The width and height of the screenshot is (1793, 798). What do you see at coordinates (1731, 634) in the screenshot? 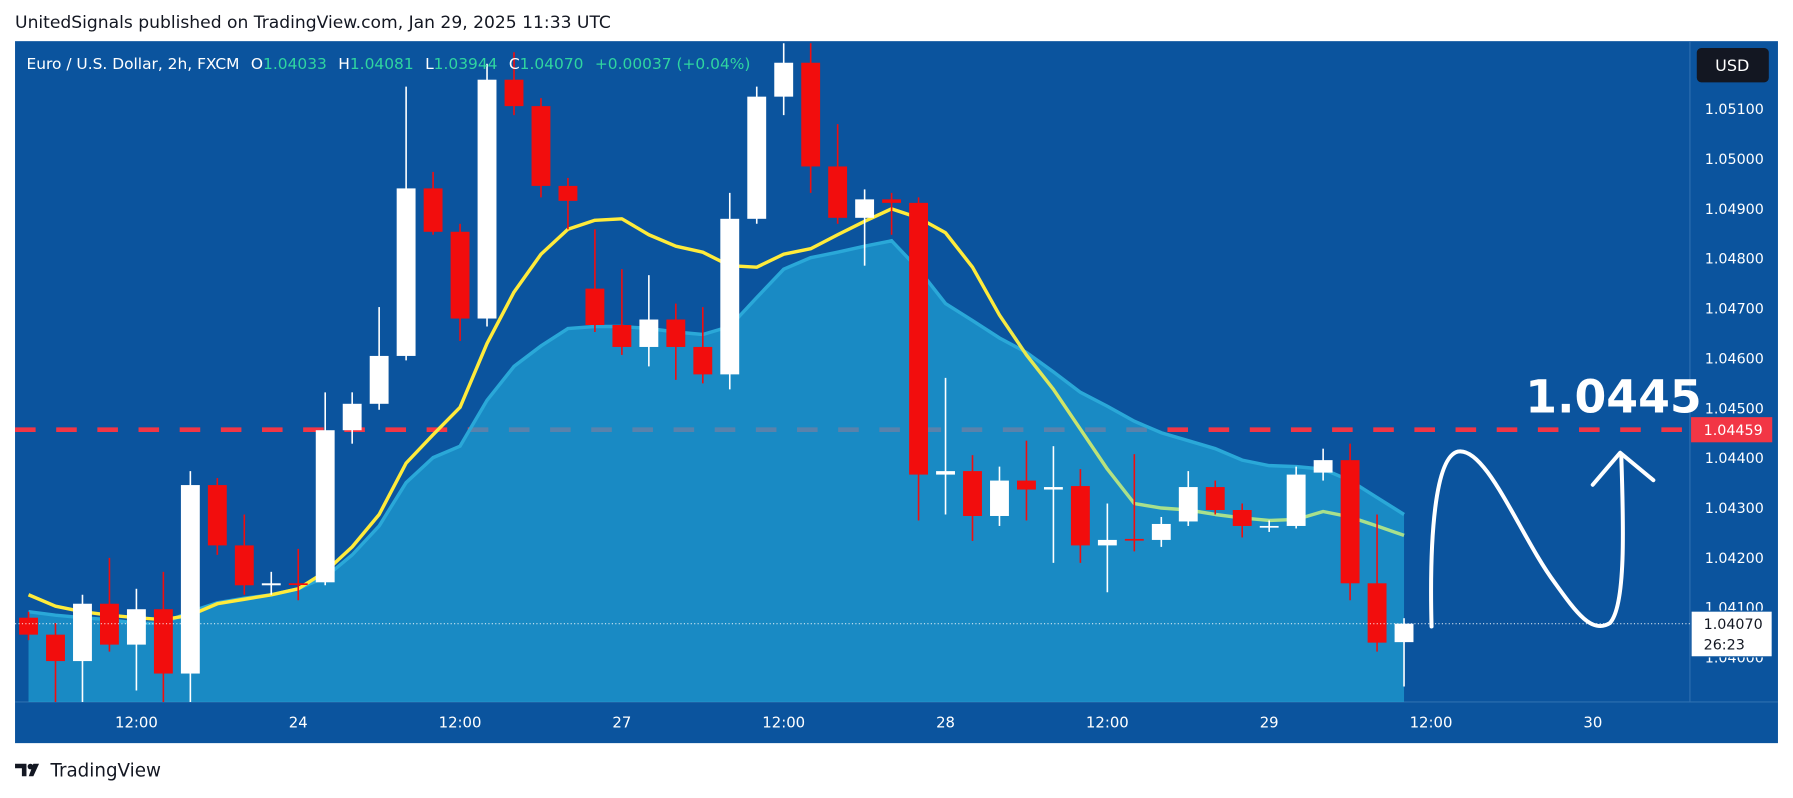
I see `last-price-tag` at bounding box center [1731, 634].